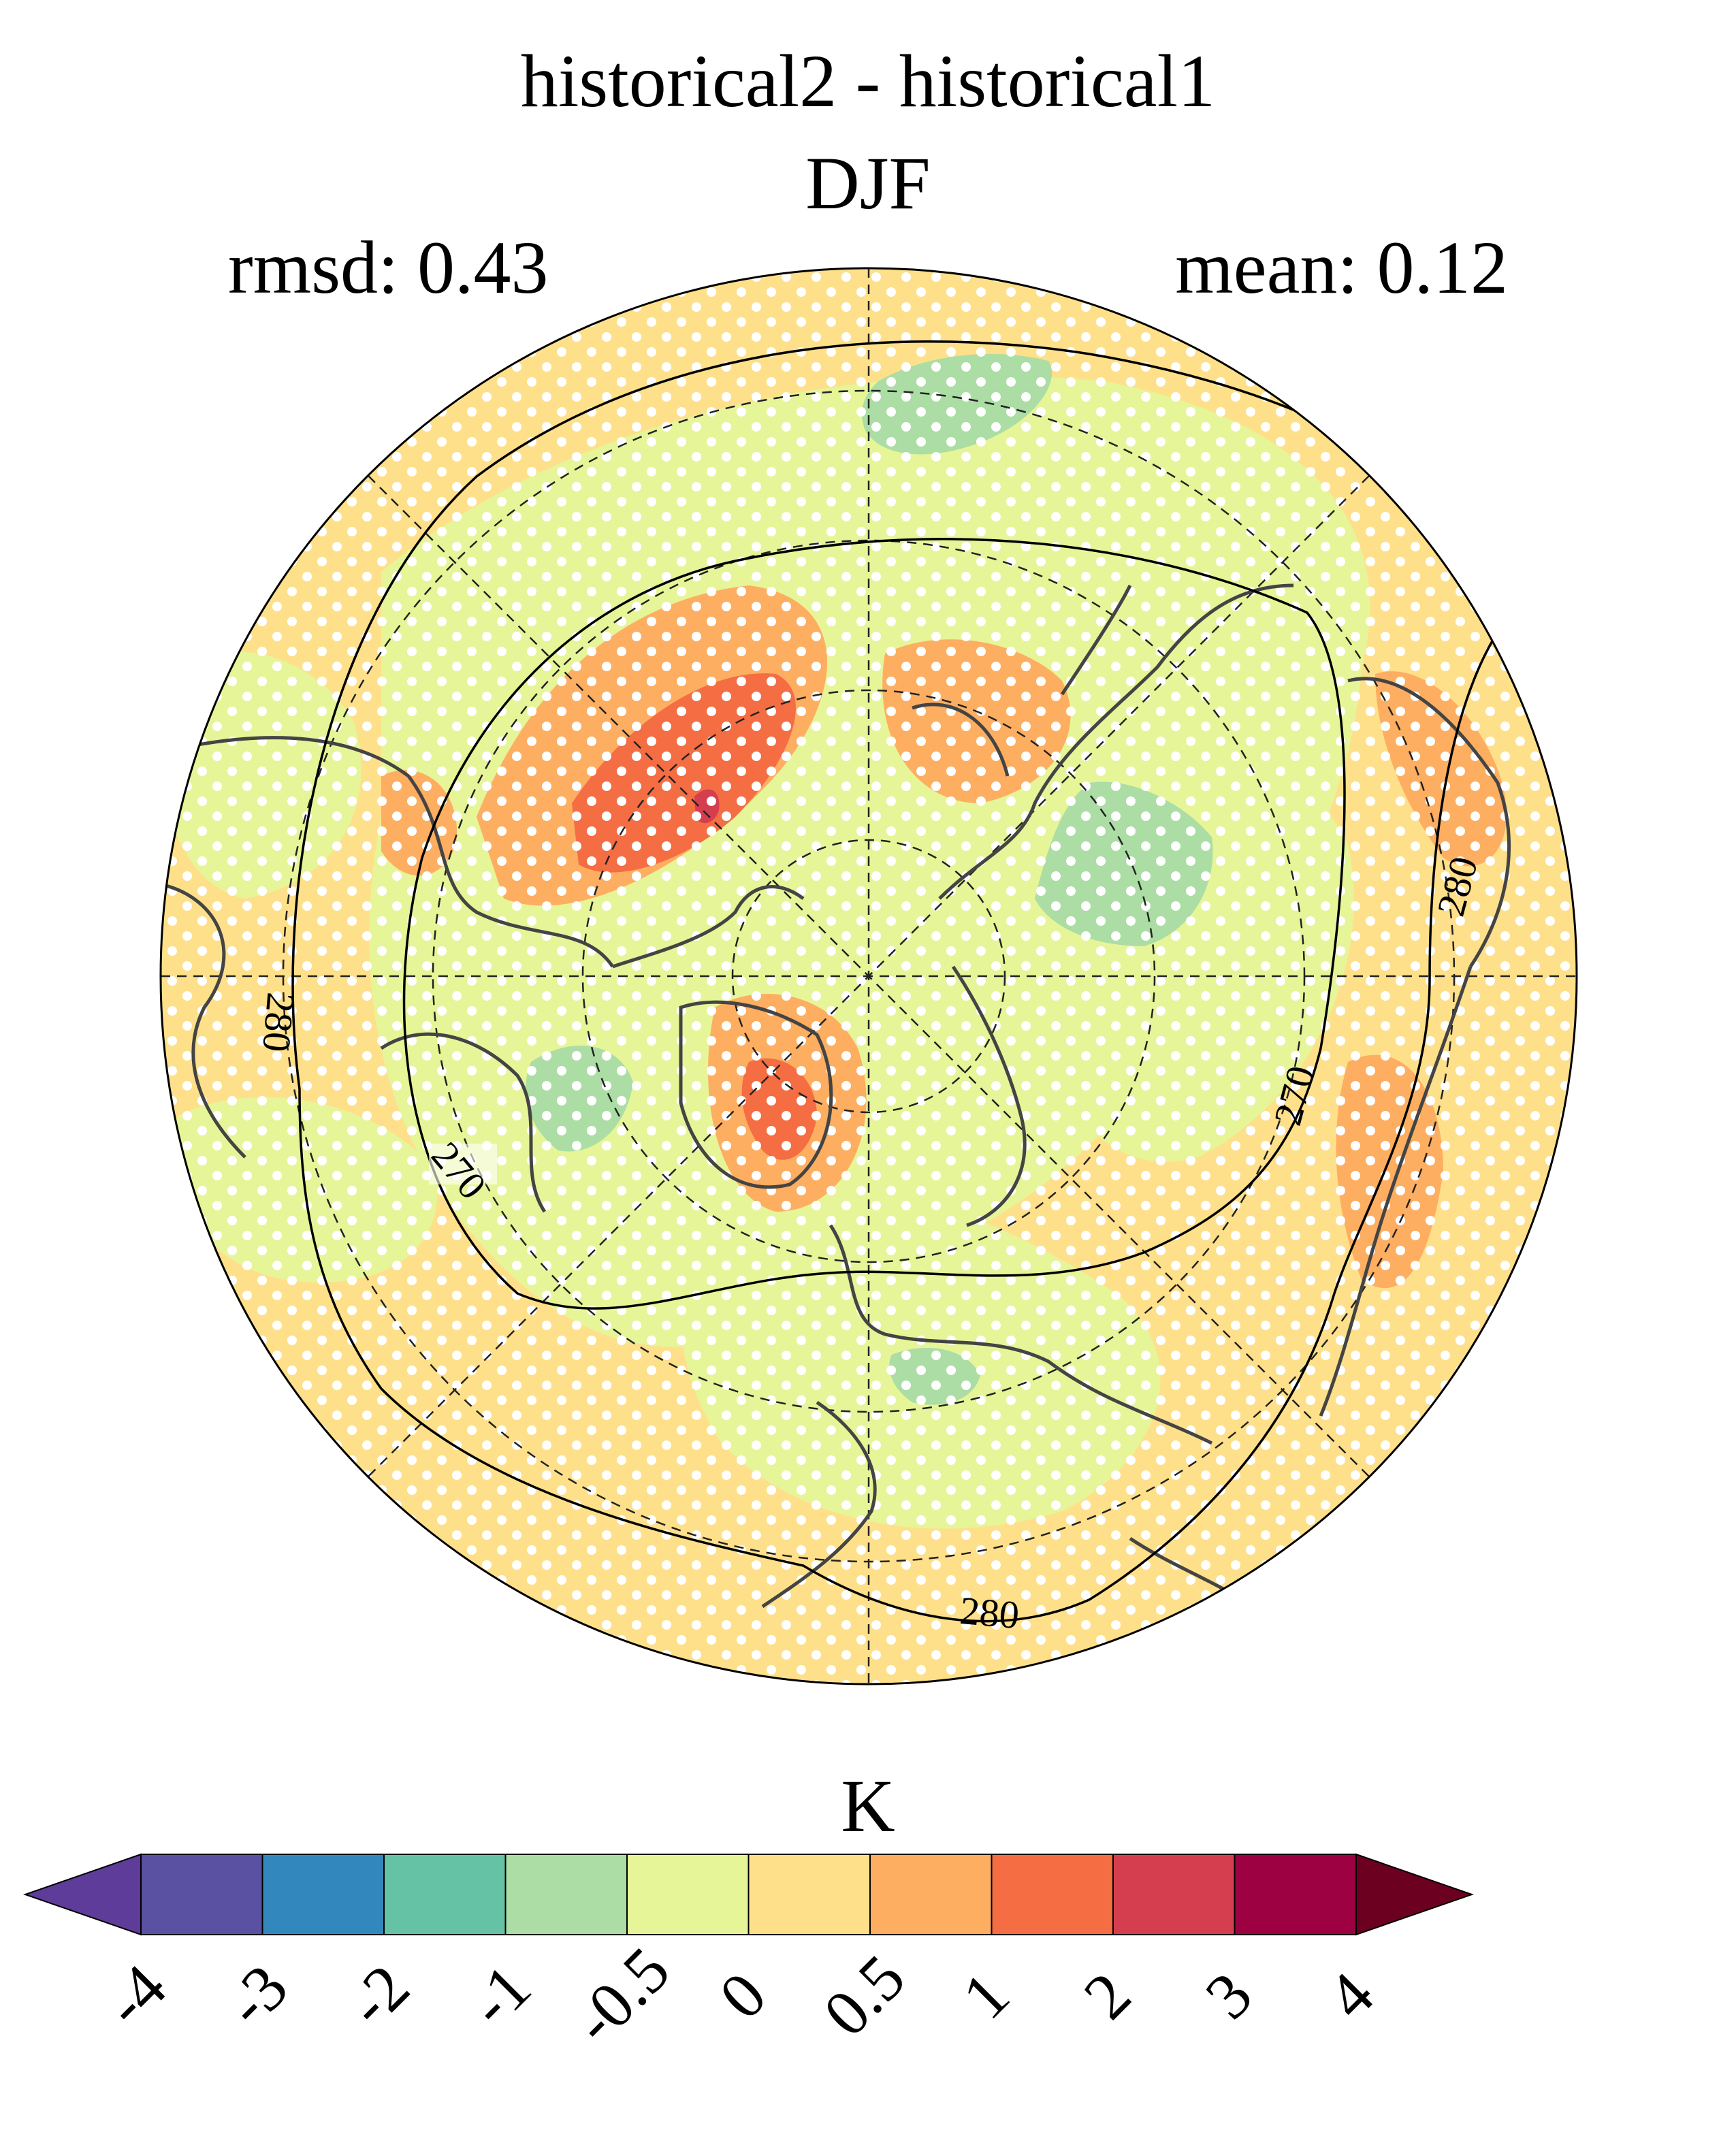 This screenshot has width=1736, height=2130. I want to click on colorbar: K -4 -3 -2 -1 -0.5 0 0.5 1 2 3 4, so click(748, 1914).